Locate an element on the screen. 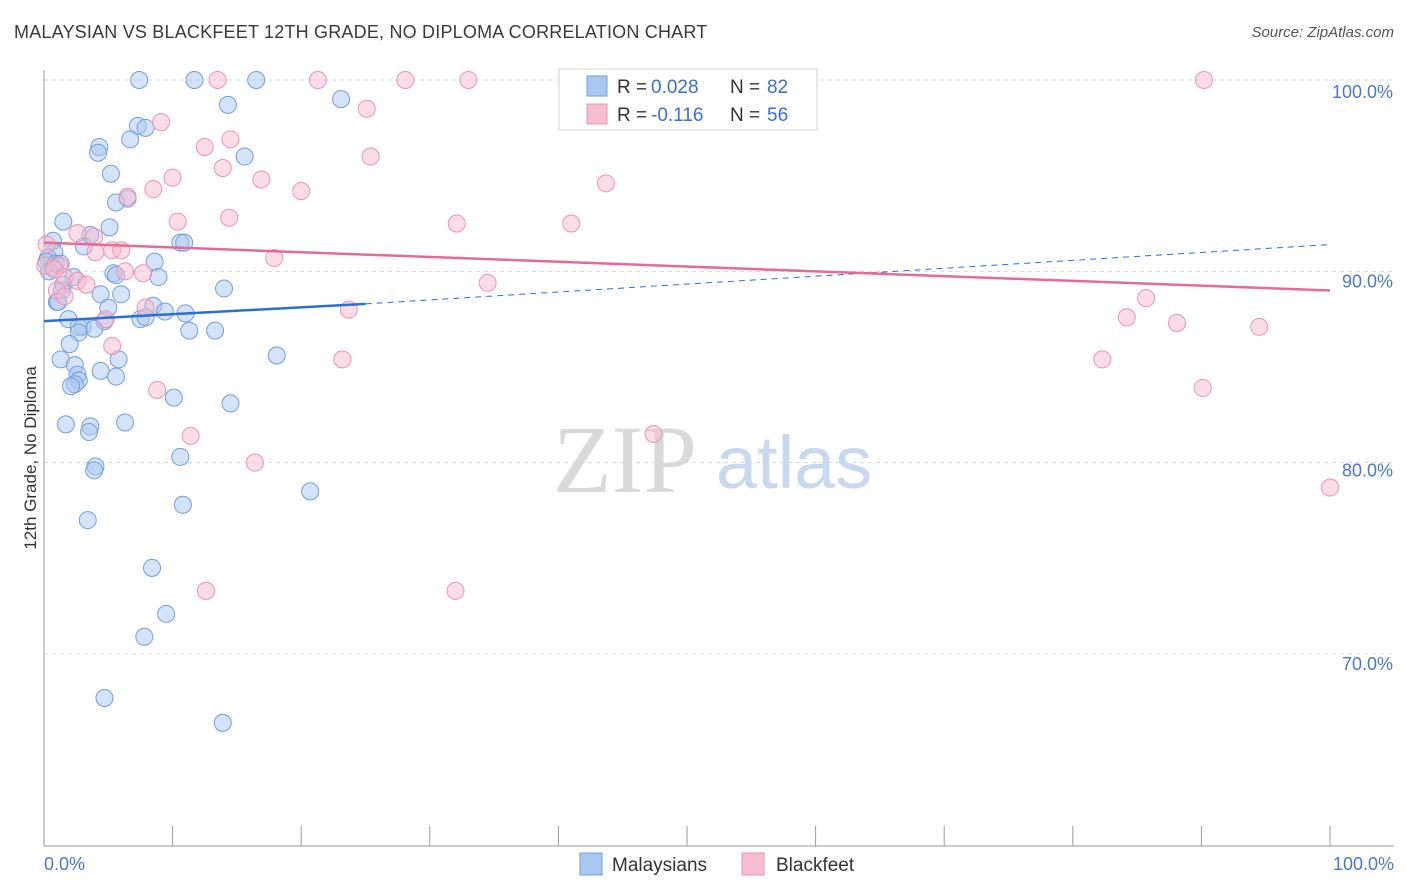  trend-lines is located at coordinates (687, 282).